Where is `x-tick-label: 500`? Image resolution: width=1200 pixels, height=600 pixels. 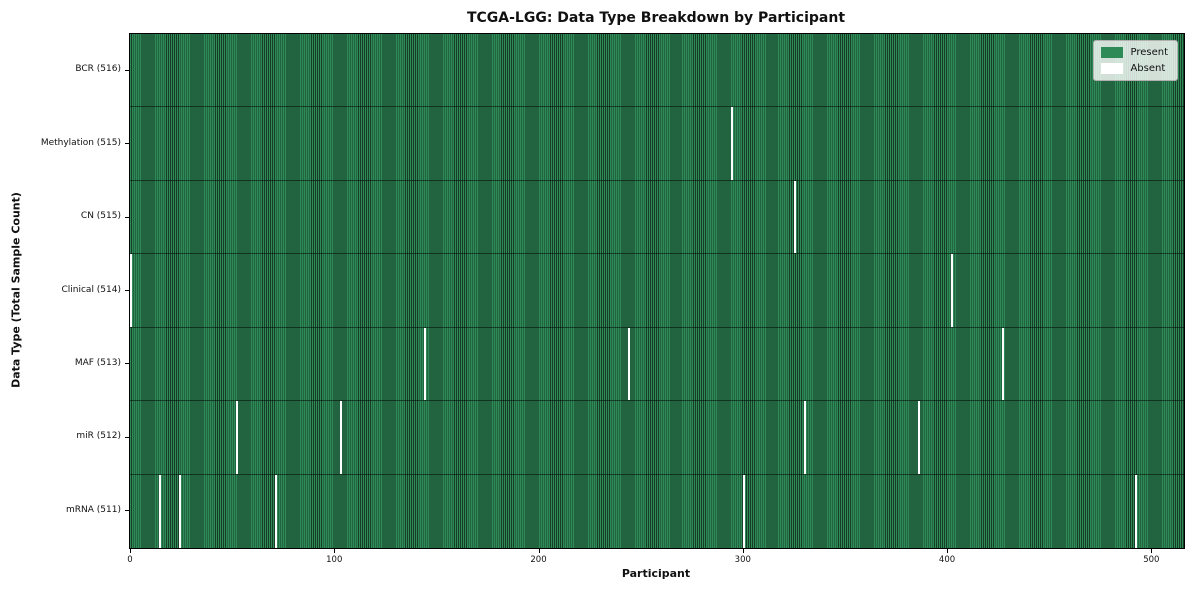 x-tick-label: 500 is located at coordinates (1151, 560).